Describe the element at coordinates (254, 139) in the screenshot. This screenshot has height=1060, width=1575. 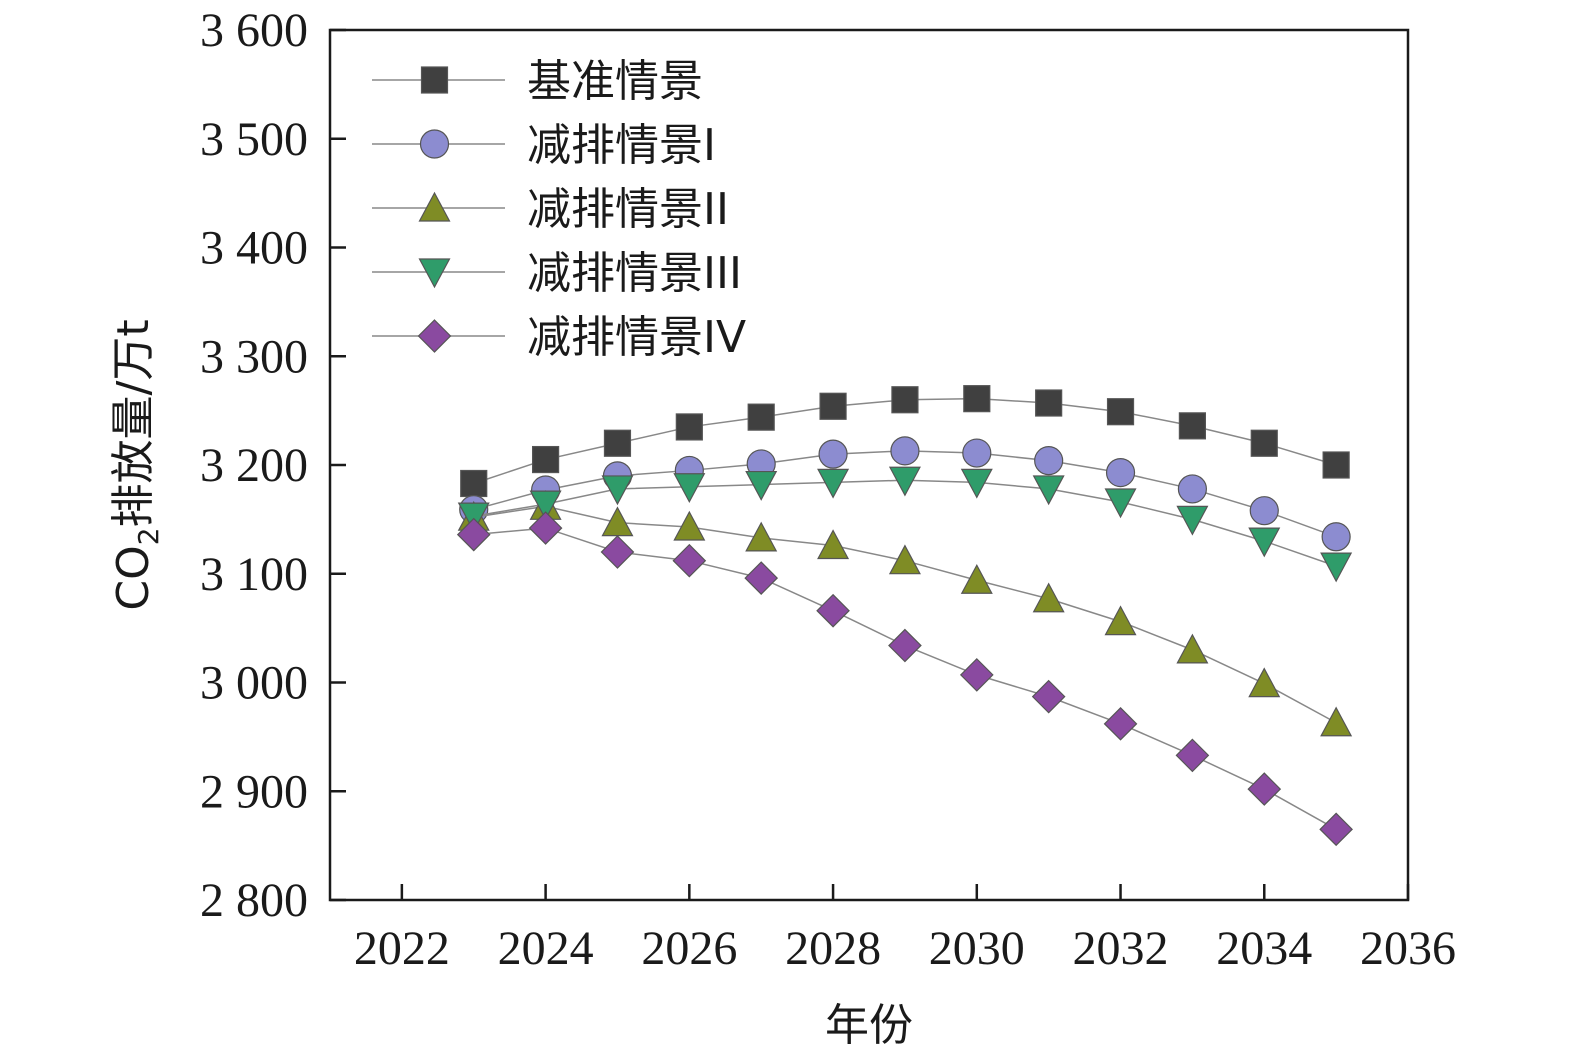
I see `y-tick-label: 3 500` at that location.